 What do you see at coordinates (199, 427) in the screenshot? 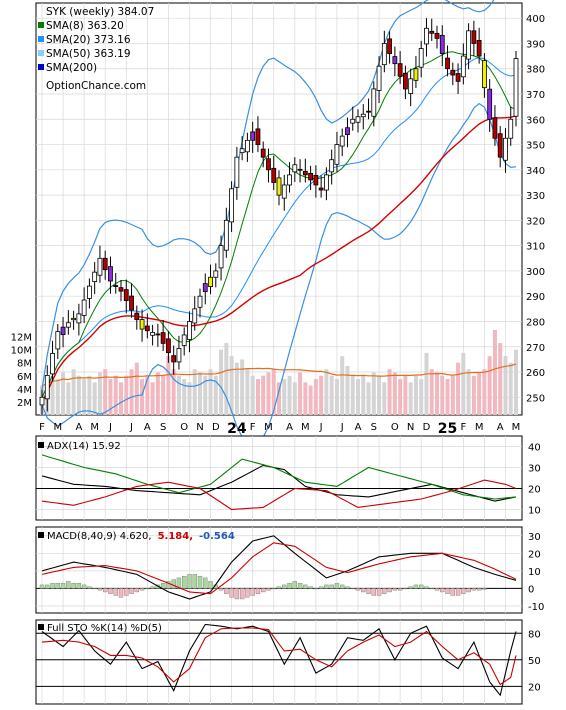
I see `x-axis-label: N` at bounding box center [199, 427].